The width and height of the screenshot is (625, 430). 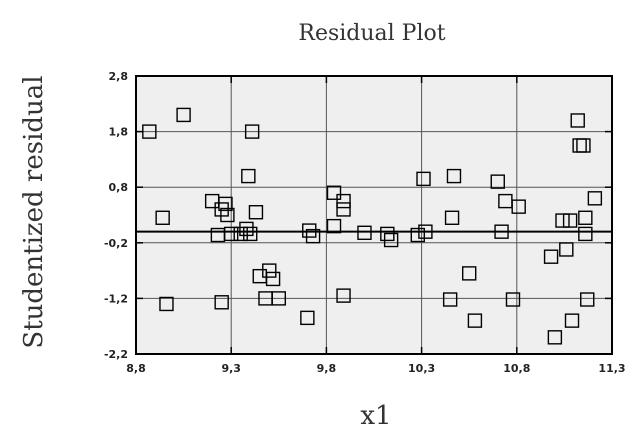 What do you see at coordinates (327, 368) in the screenshot?
I see `x-tick-label: 9,8` at bounding box center [327, 368].